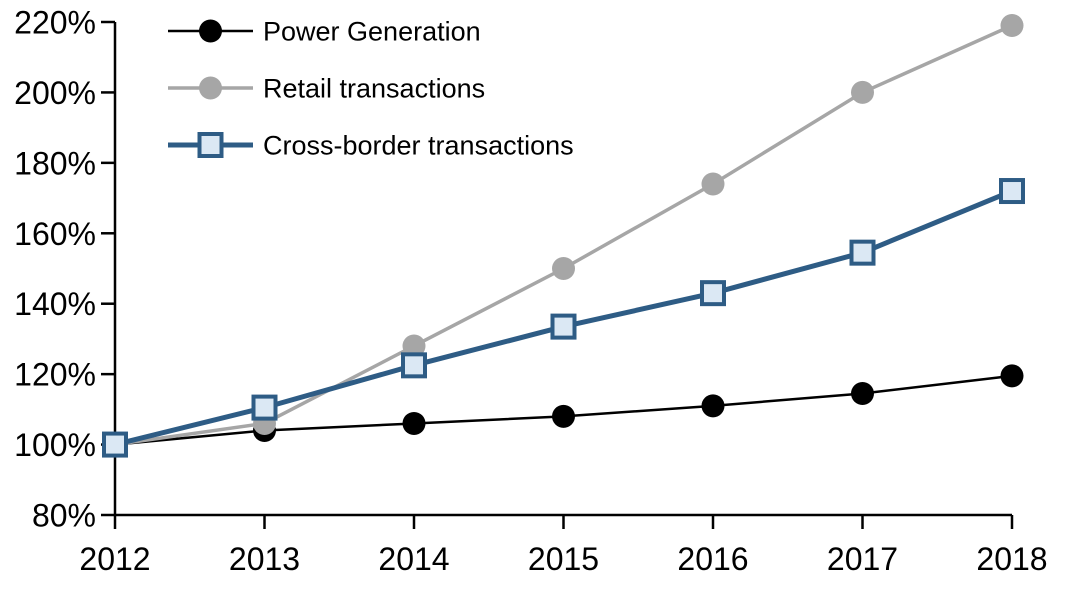  Describe the element at coordinates (413, 559) in the screenshot. I see `x-axis-tick-label: 2014` at that location.